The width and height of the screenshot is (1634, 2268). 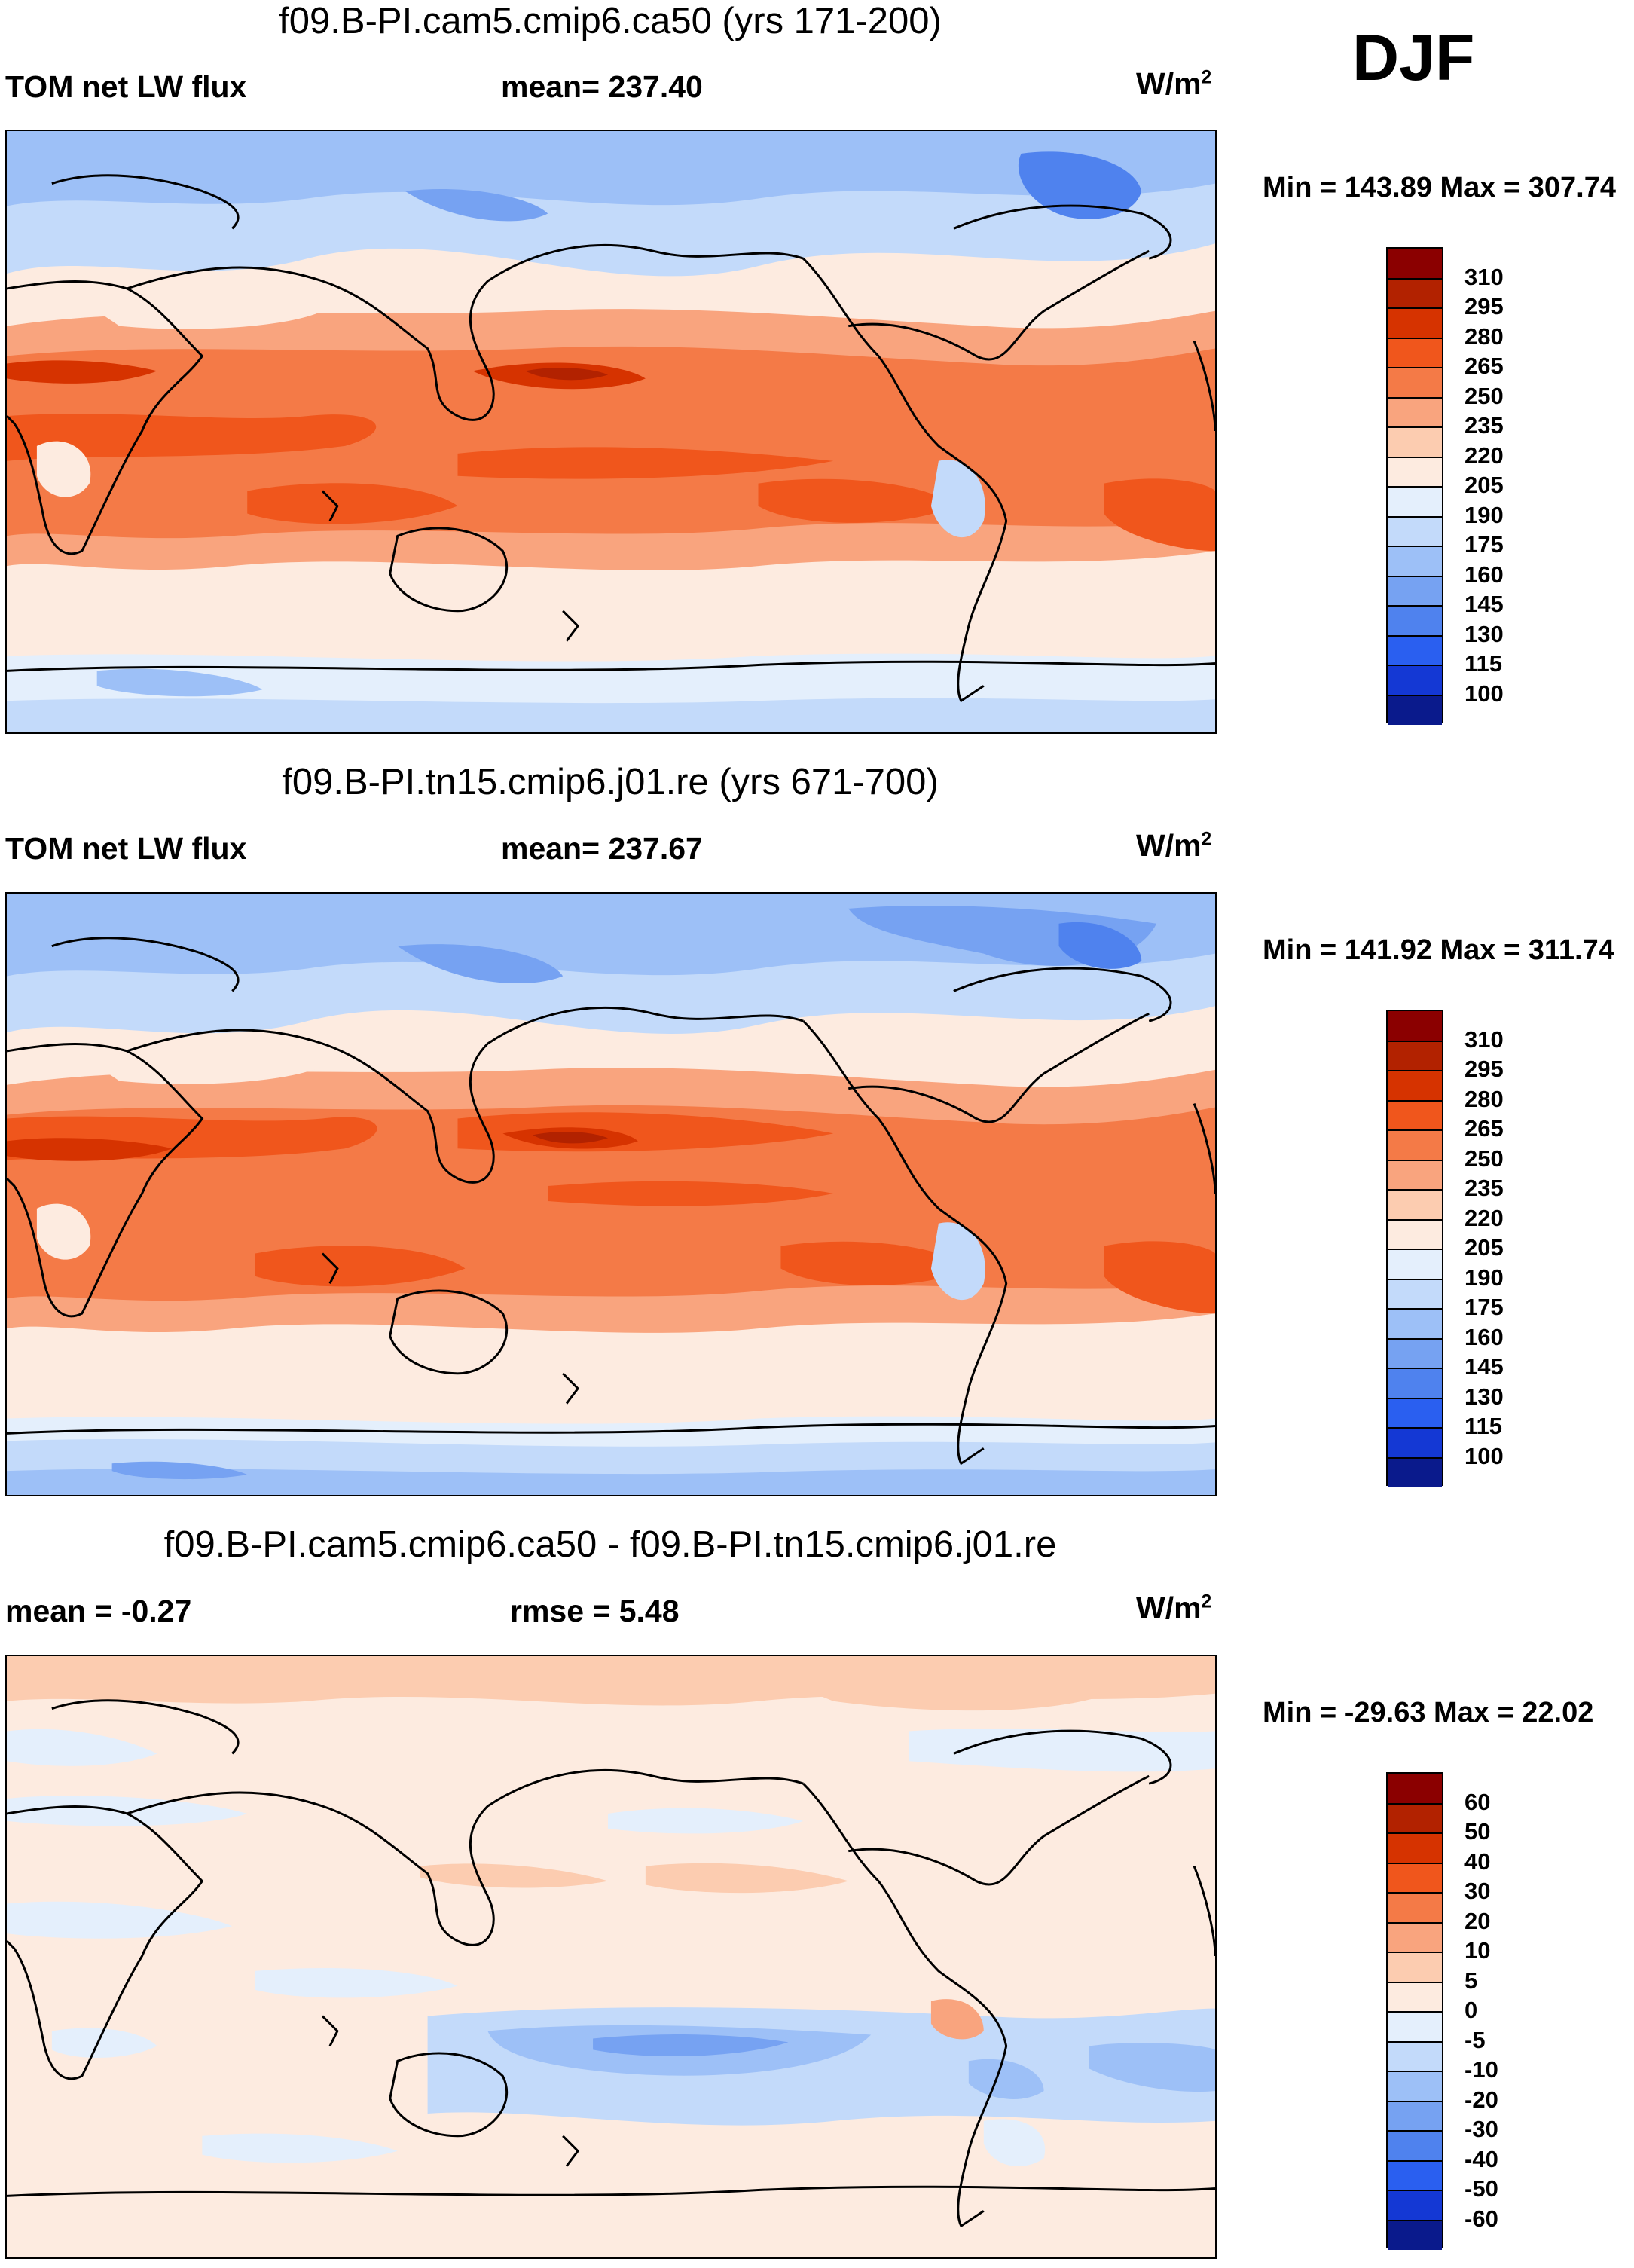 What do you see at coordinates (1484, 1069) in the screenshot?
I see `panel-2-tick: 295` at bounding box center [1484, 1069].